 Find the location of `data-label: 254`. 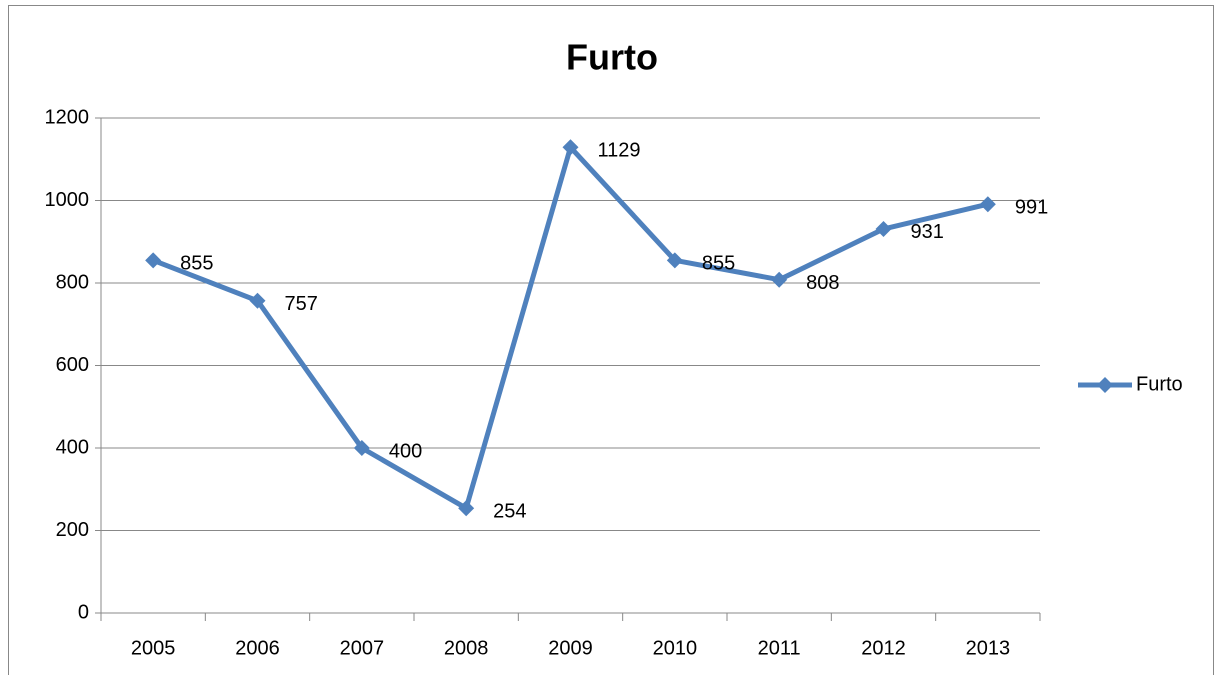

data-label: 254 is located at coordinates (509, 512).